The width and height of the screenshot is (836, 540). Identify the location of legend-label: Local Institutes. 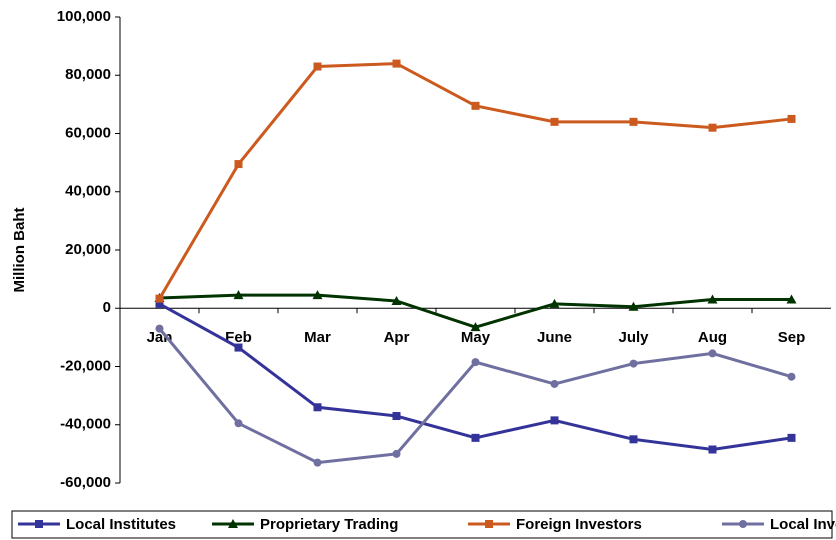
(121, 524).